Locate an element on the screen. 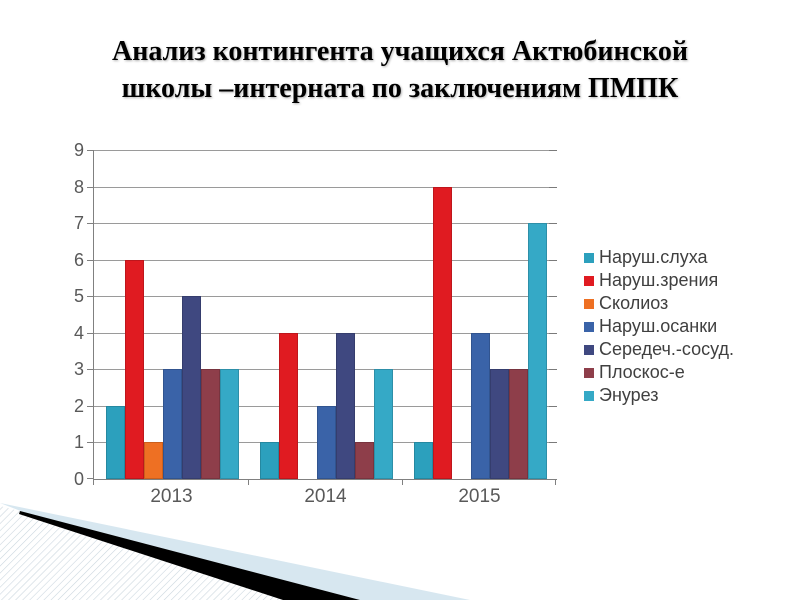 This screenshot has height=600, width=800. x-axis-label-2014: 2014 is located at coordinates (325, 496).